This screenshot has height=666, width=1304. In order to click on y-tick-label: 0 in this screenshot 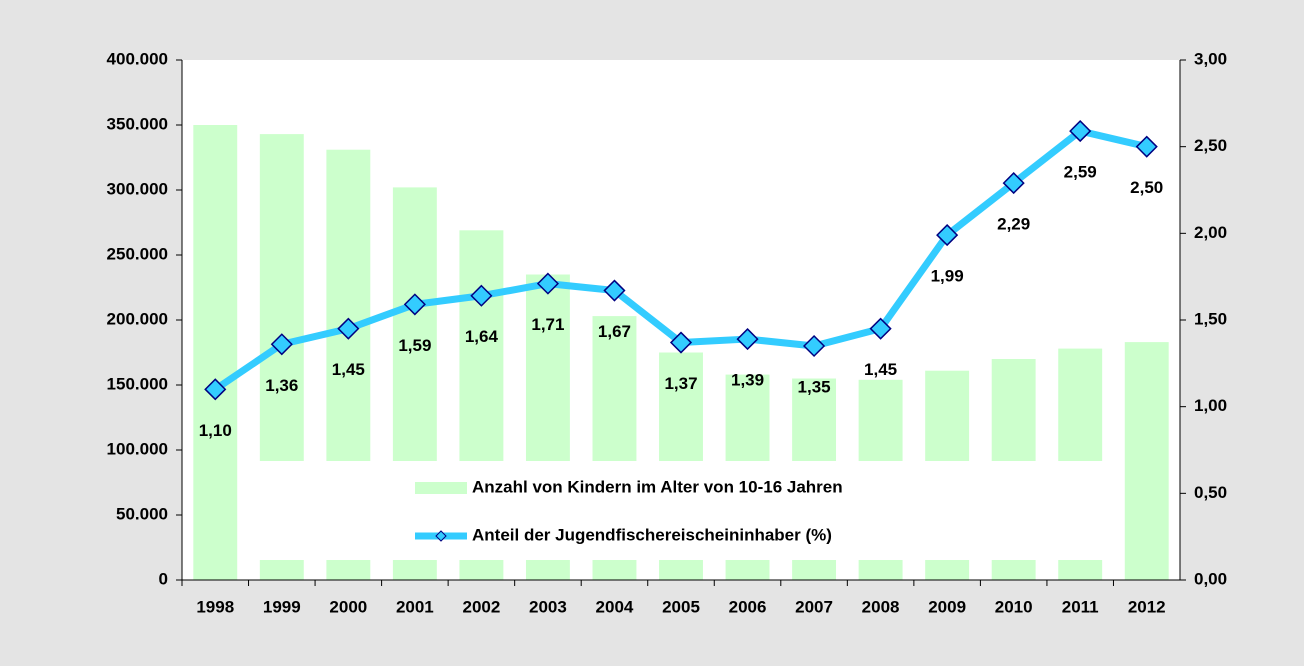, I will do `click(163, 578)`.